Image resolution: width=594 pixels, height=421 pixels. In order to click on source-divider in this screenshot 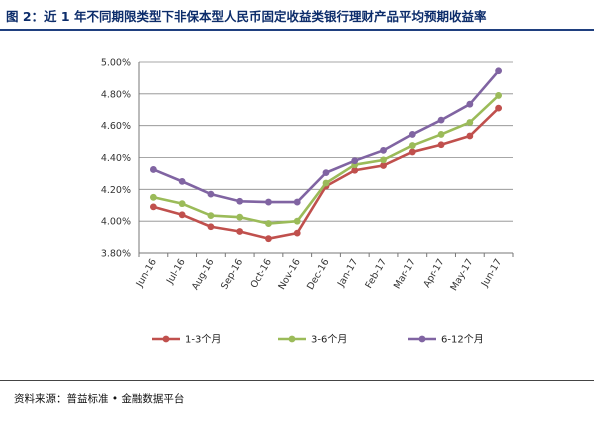, I will do `click(297, 380)`.